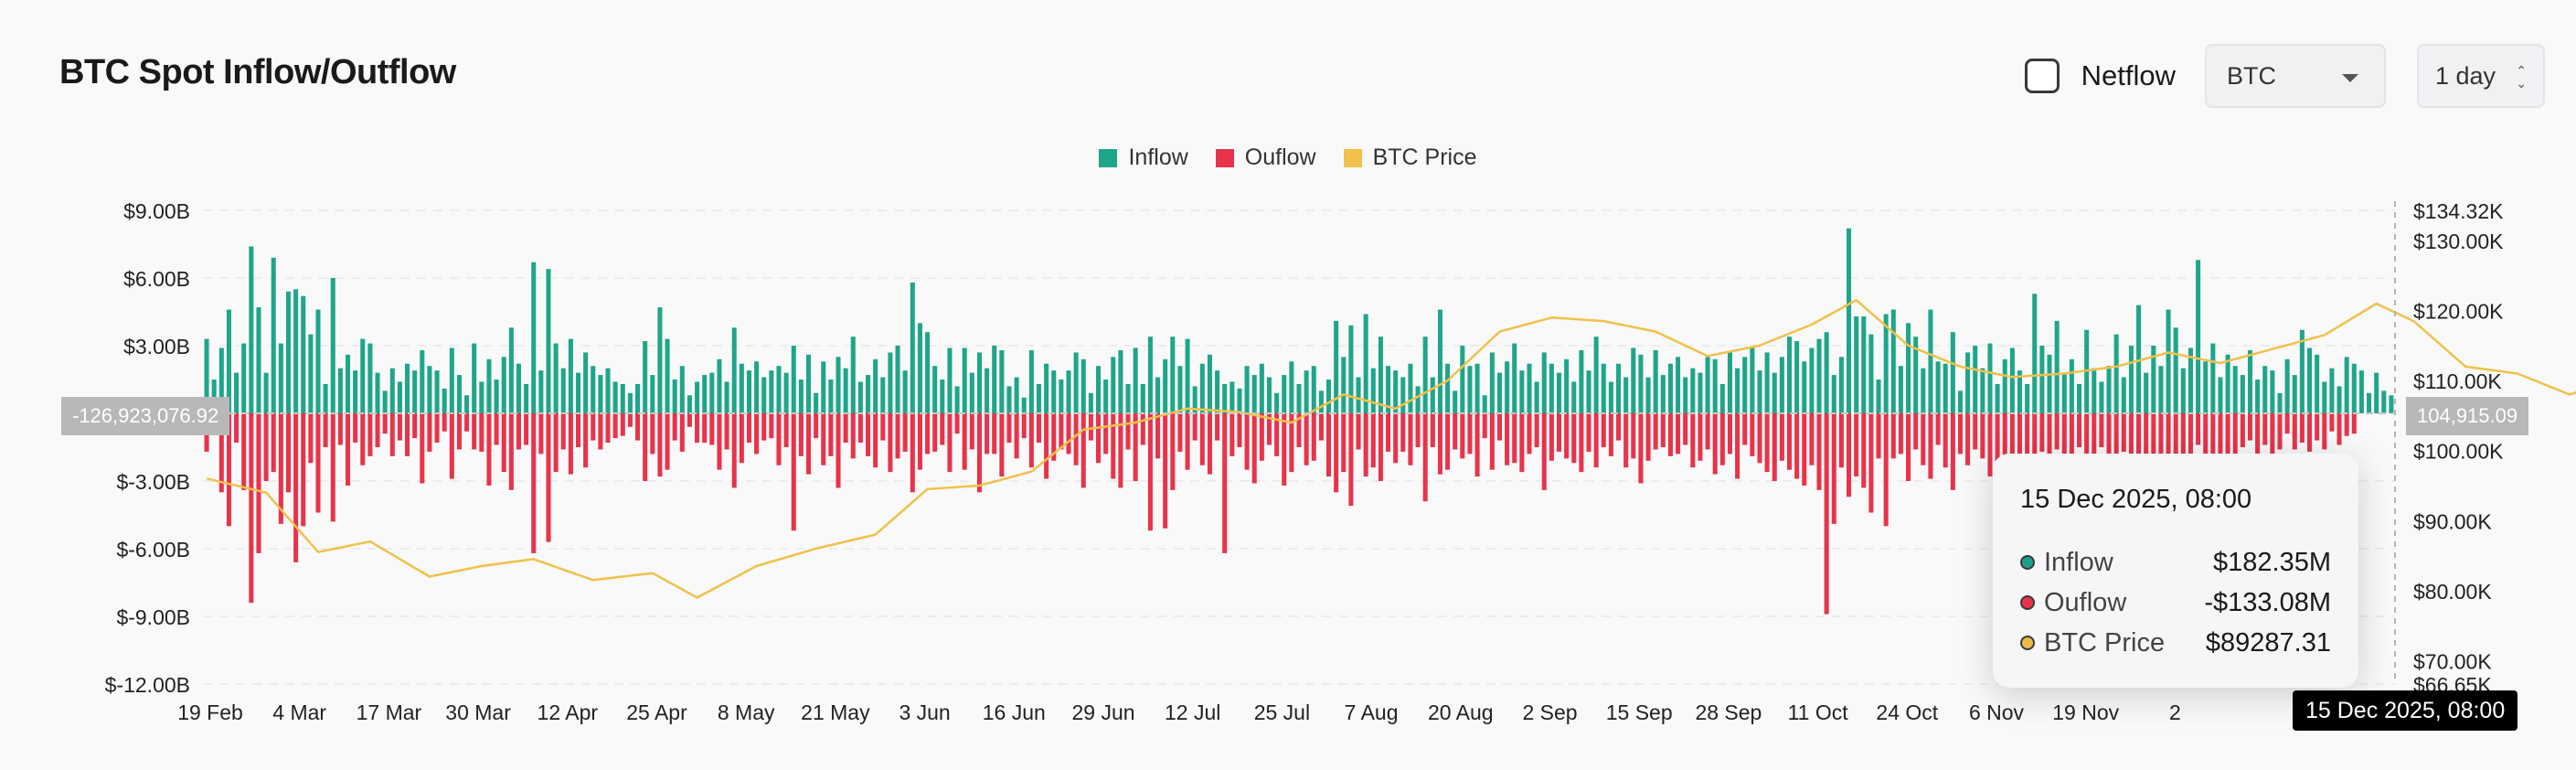 The height and width of the screenshot is (770, 2576). Describe the element at coordinates (2100, 76) in the screenshot. I see `netflow-toggle: Netflow` at that location.